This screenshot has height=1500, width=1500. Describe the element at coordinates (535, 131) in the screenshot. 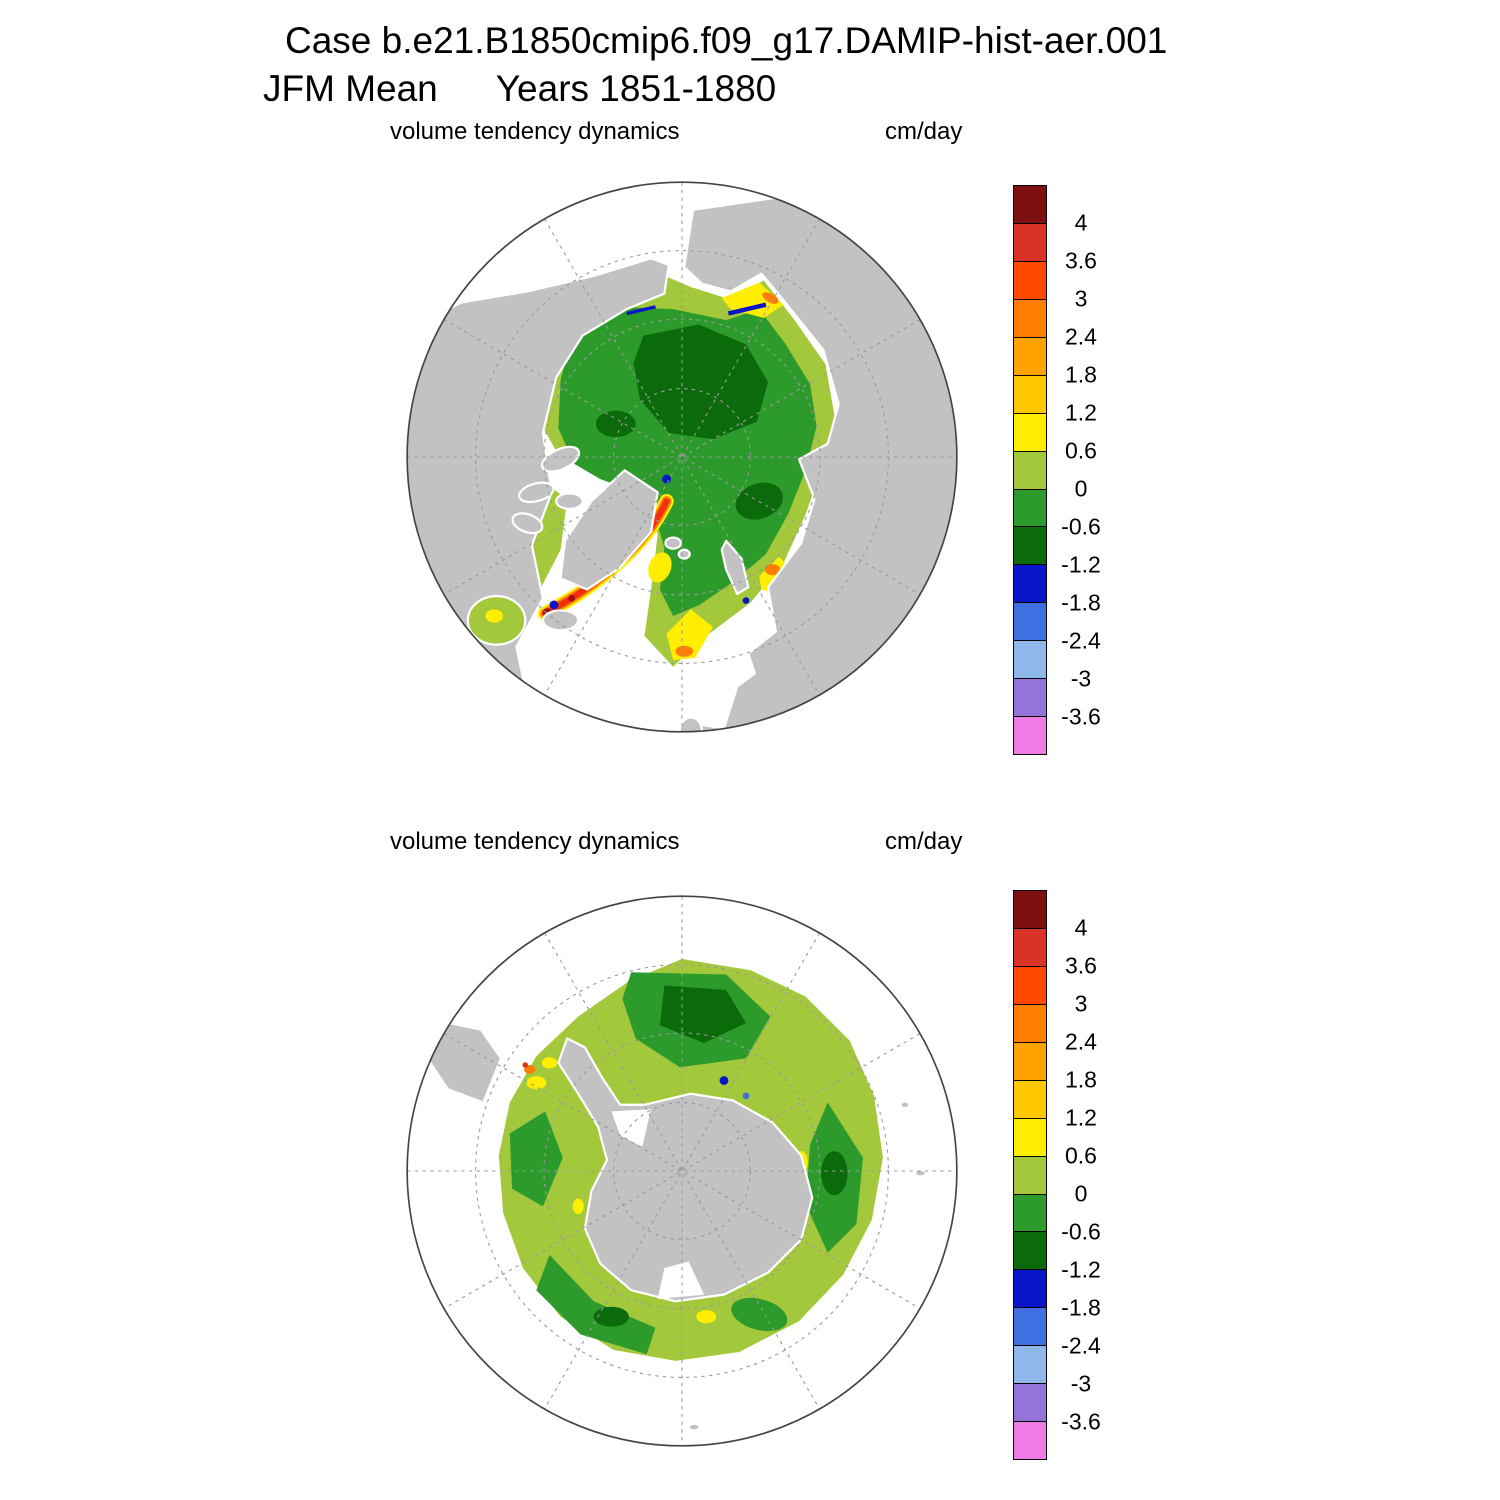

I see `north-variable-label: volume tendency dynamics` at that location.